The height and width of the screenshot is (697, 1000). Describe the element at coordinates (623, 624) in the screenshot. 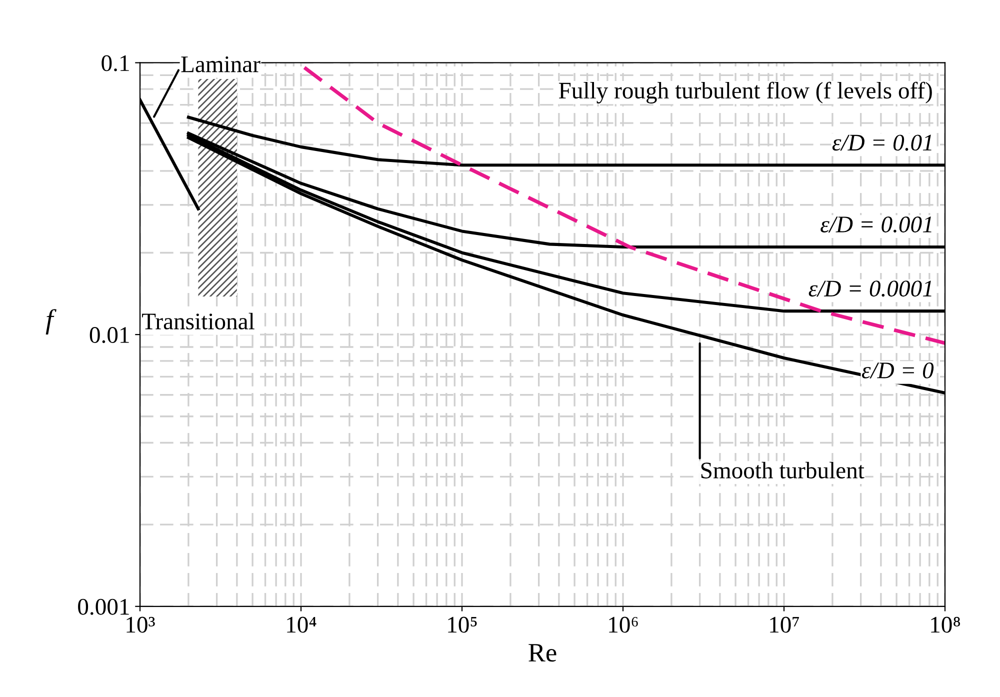

I see `x-tick-label: 10⁶` at that location.